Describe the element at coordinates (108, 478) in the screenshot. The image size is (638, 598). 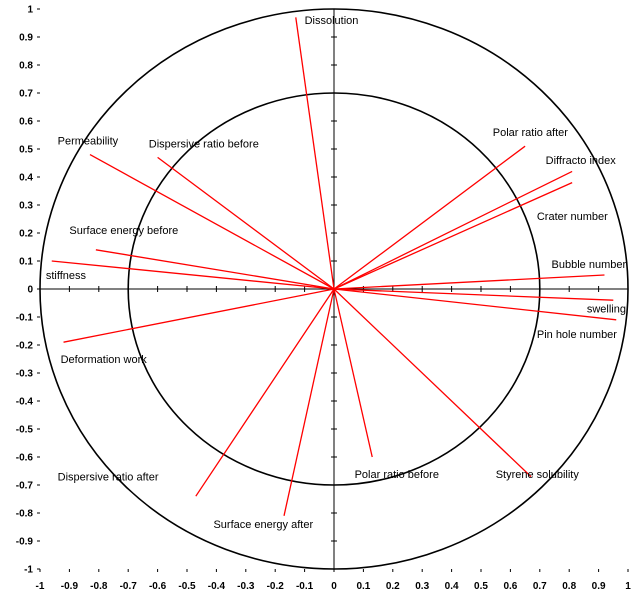
I see `label-dispersive-ratio-after: Dispersive ratio after` at that location.